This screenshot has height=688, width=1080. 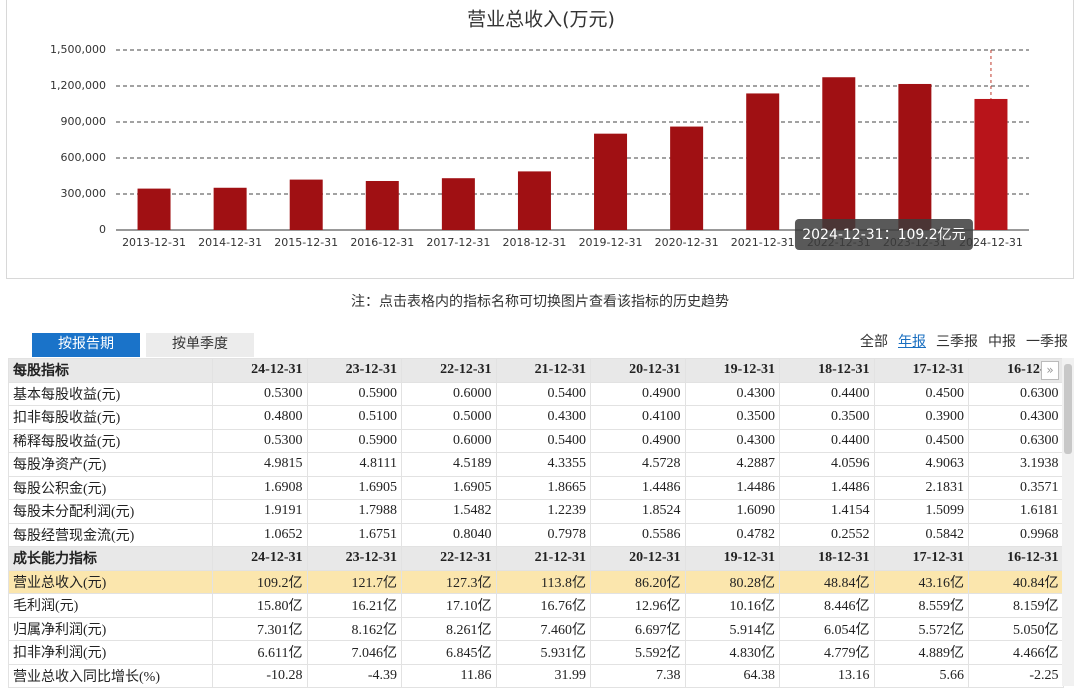 I want to click on scrollbar, so click(x=1068, y=522).